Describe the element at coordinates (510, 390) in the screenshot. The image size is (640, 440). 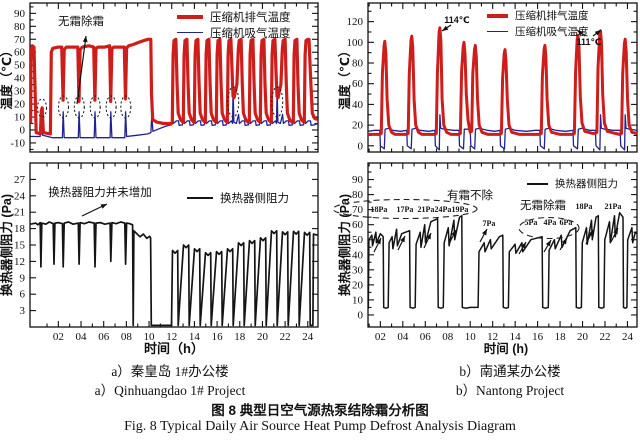
I see `panel-b-caption-en: b）Nantong Project` at that location.